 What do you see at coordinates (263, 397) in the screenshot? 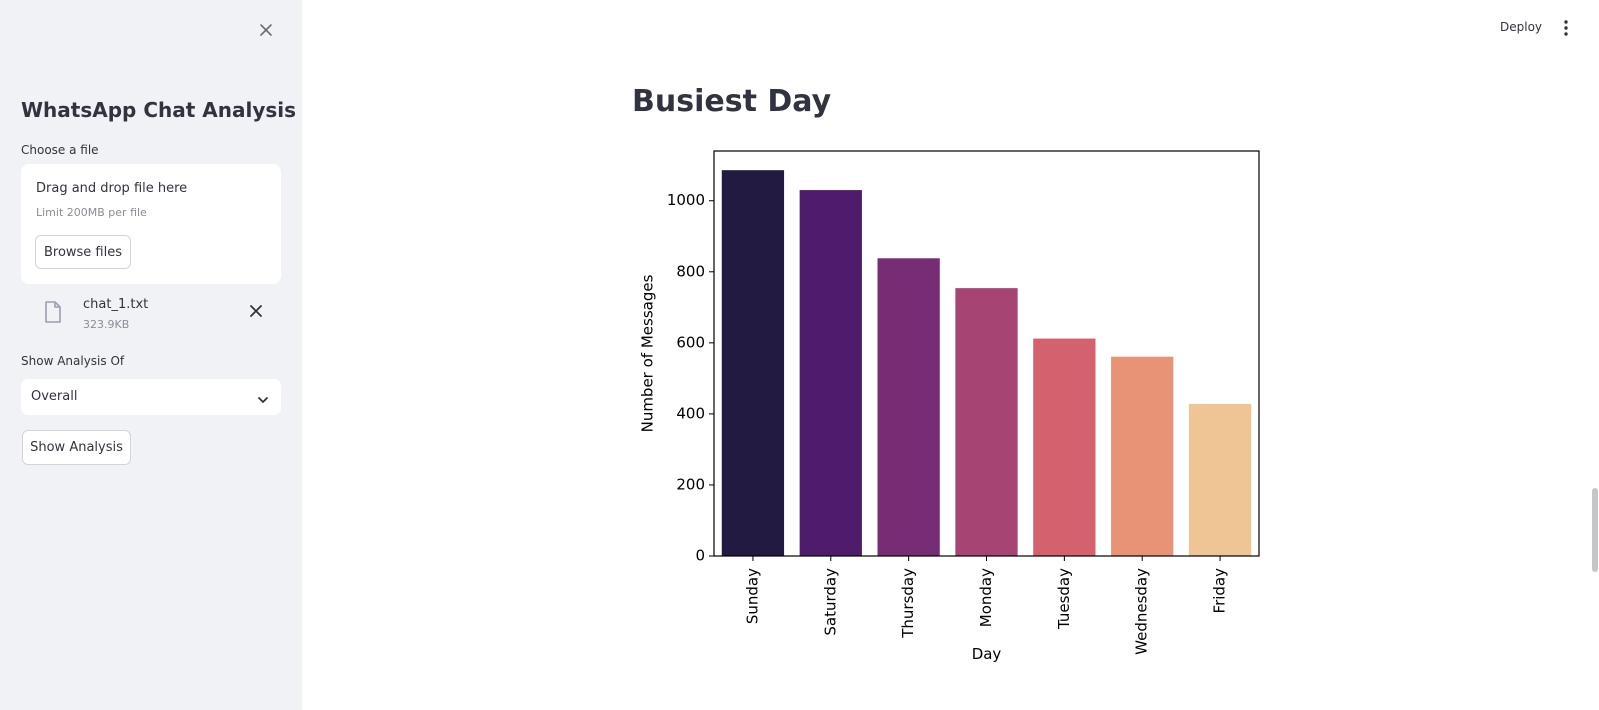
I see `chevron-down-icon` at bounding box center [263, 397].